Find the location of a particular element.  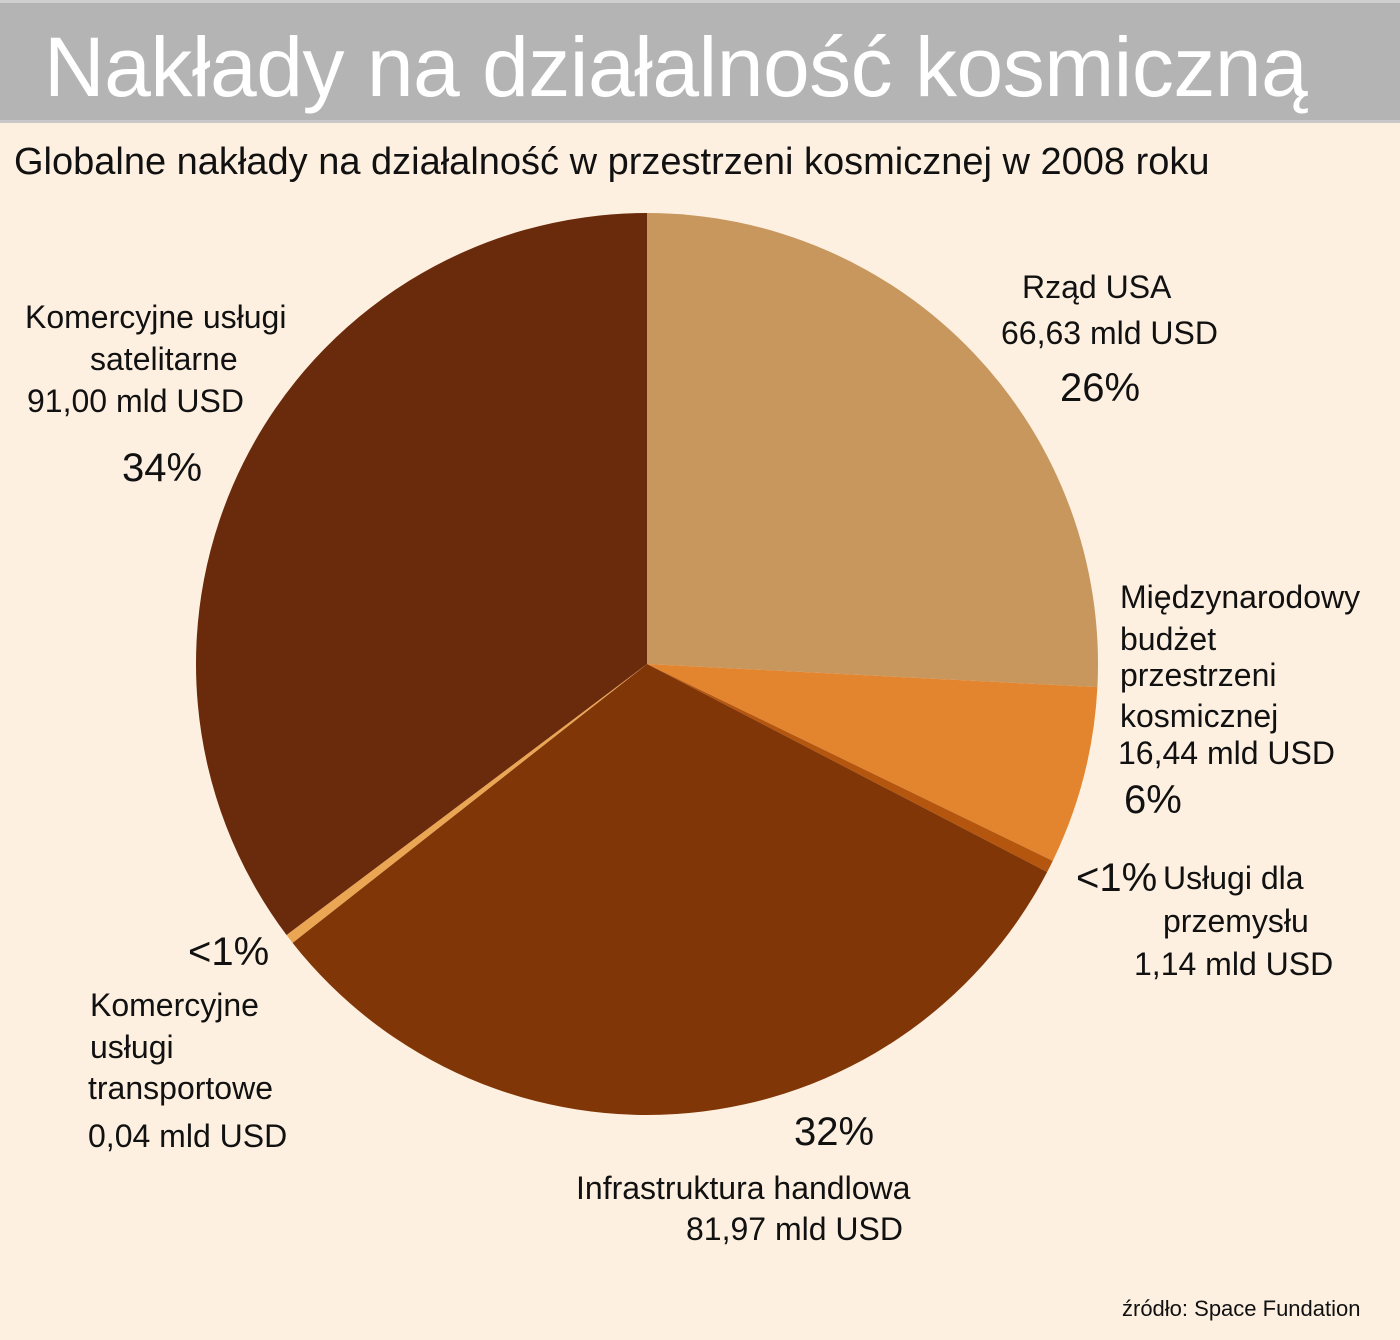

label-usa-pct: 26% is located at coordinates (1100, 388).